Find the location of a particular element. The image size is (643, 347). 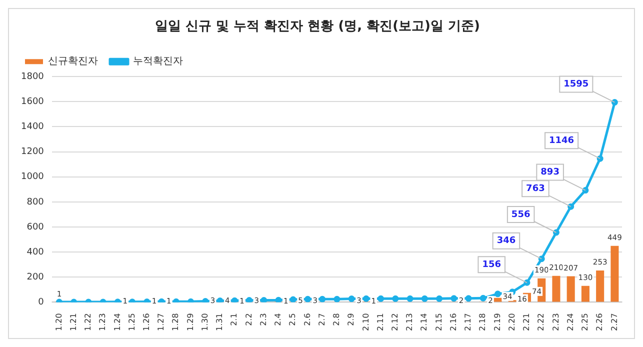

y-tick-label: 800 is located at coordinates (35, 202).